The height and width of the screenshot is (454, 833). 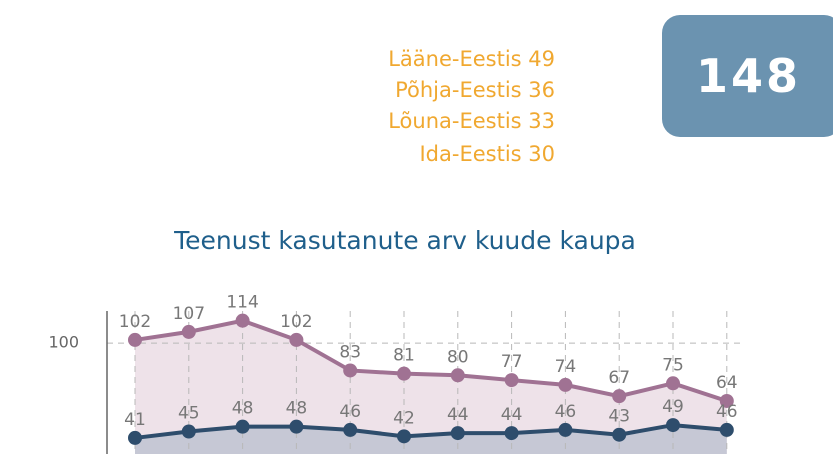 I want to click on chart-title: Teenust kasutanute arv kuude kaupa, so click(x=404, y=240).